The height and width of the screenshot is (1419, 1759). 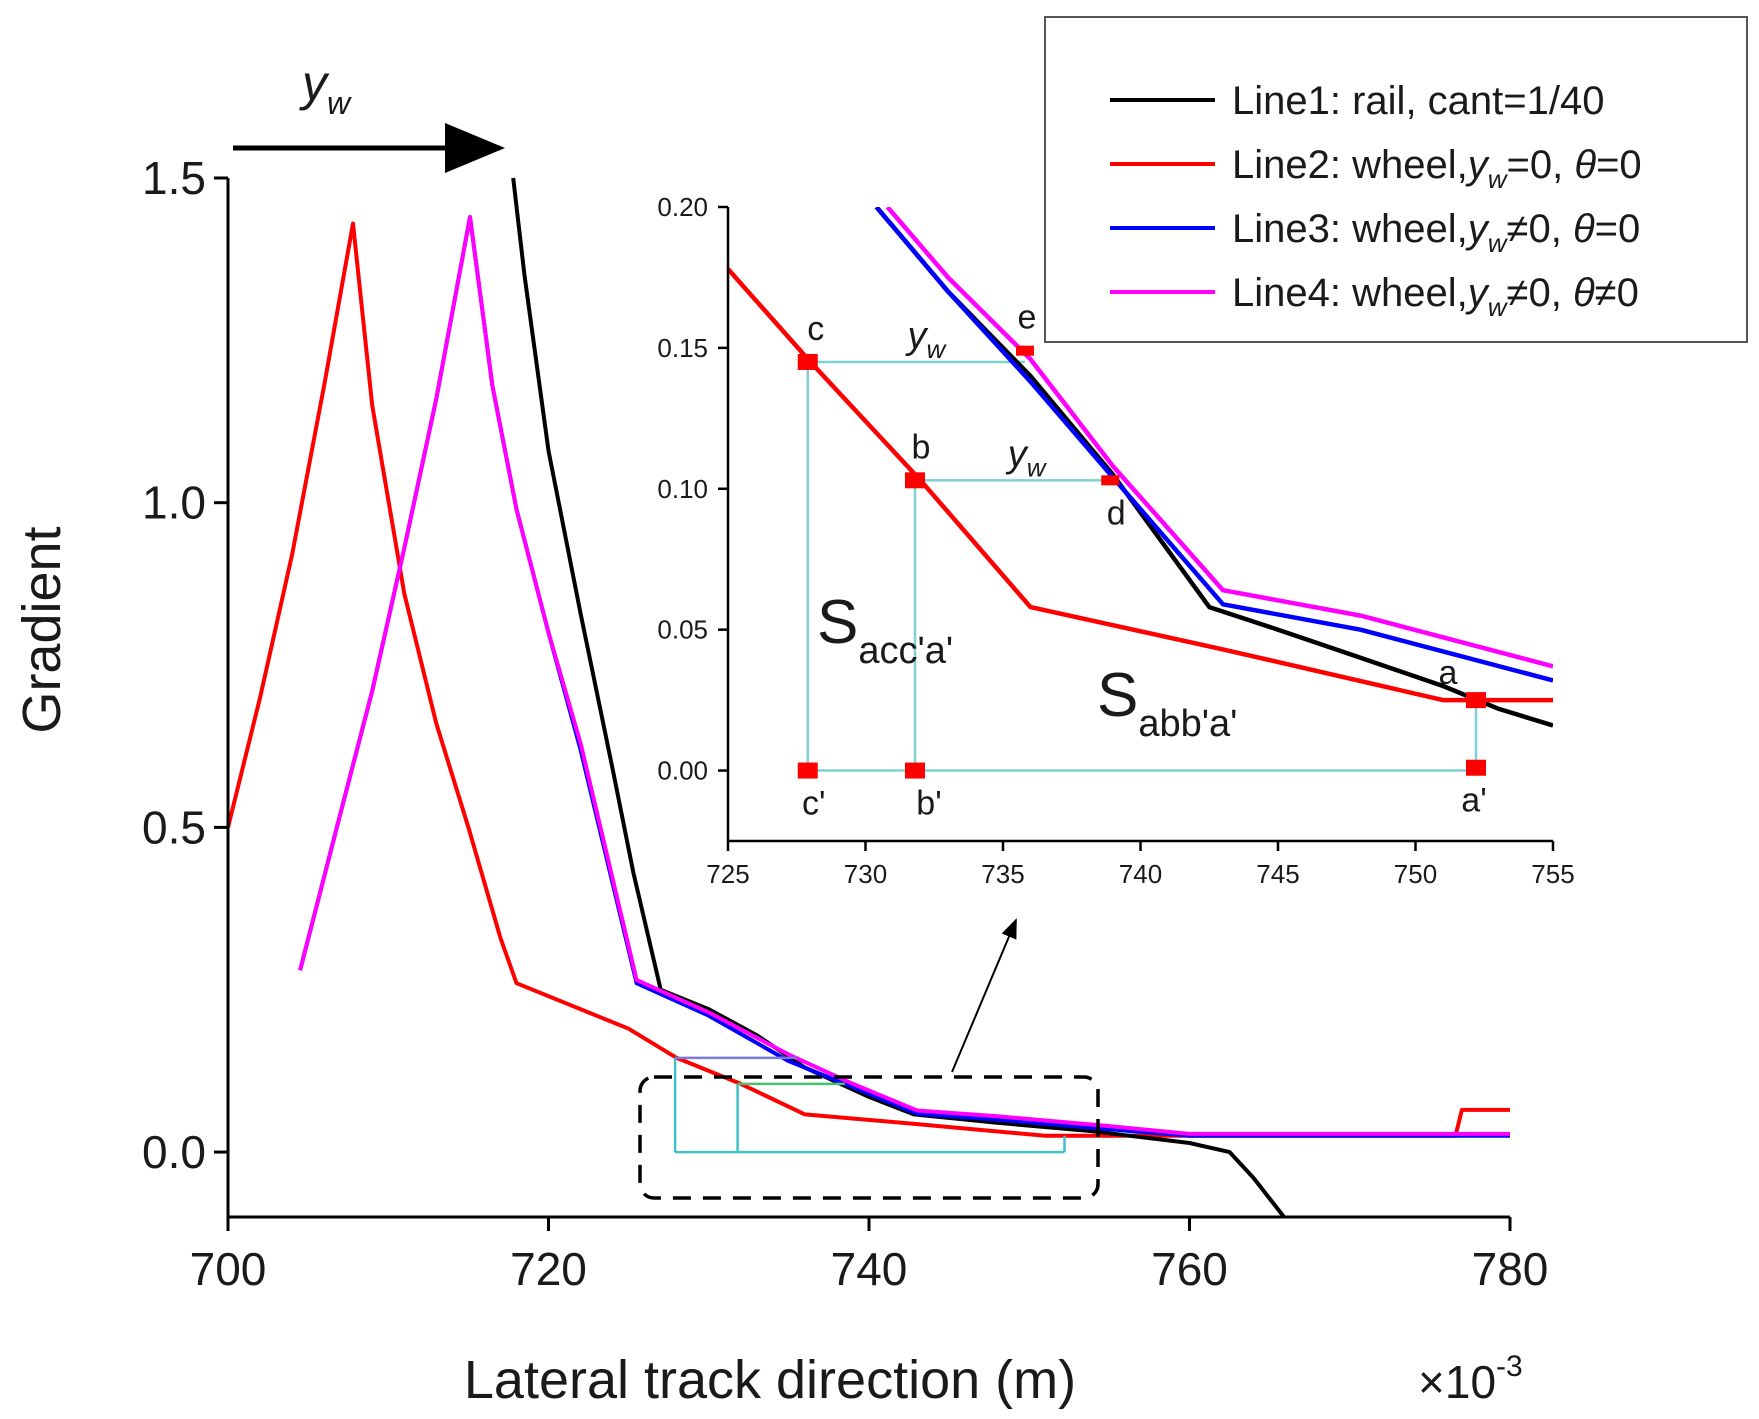 I want to click on legend-label-line1: Line1: rail, cant=1/40, so click(x=1418, y=101).